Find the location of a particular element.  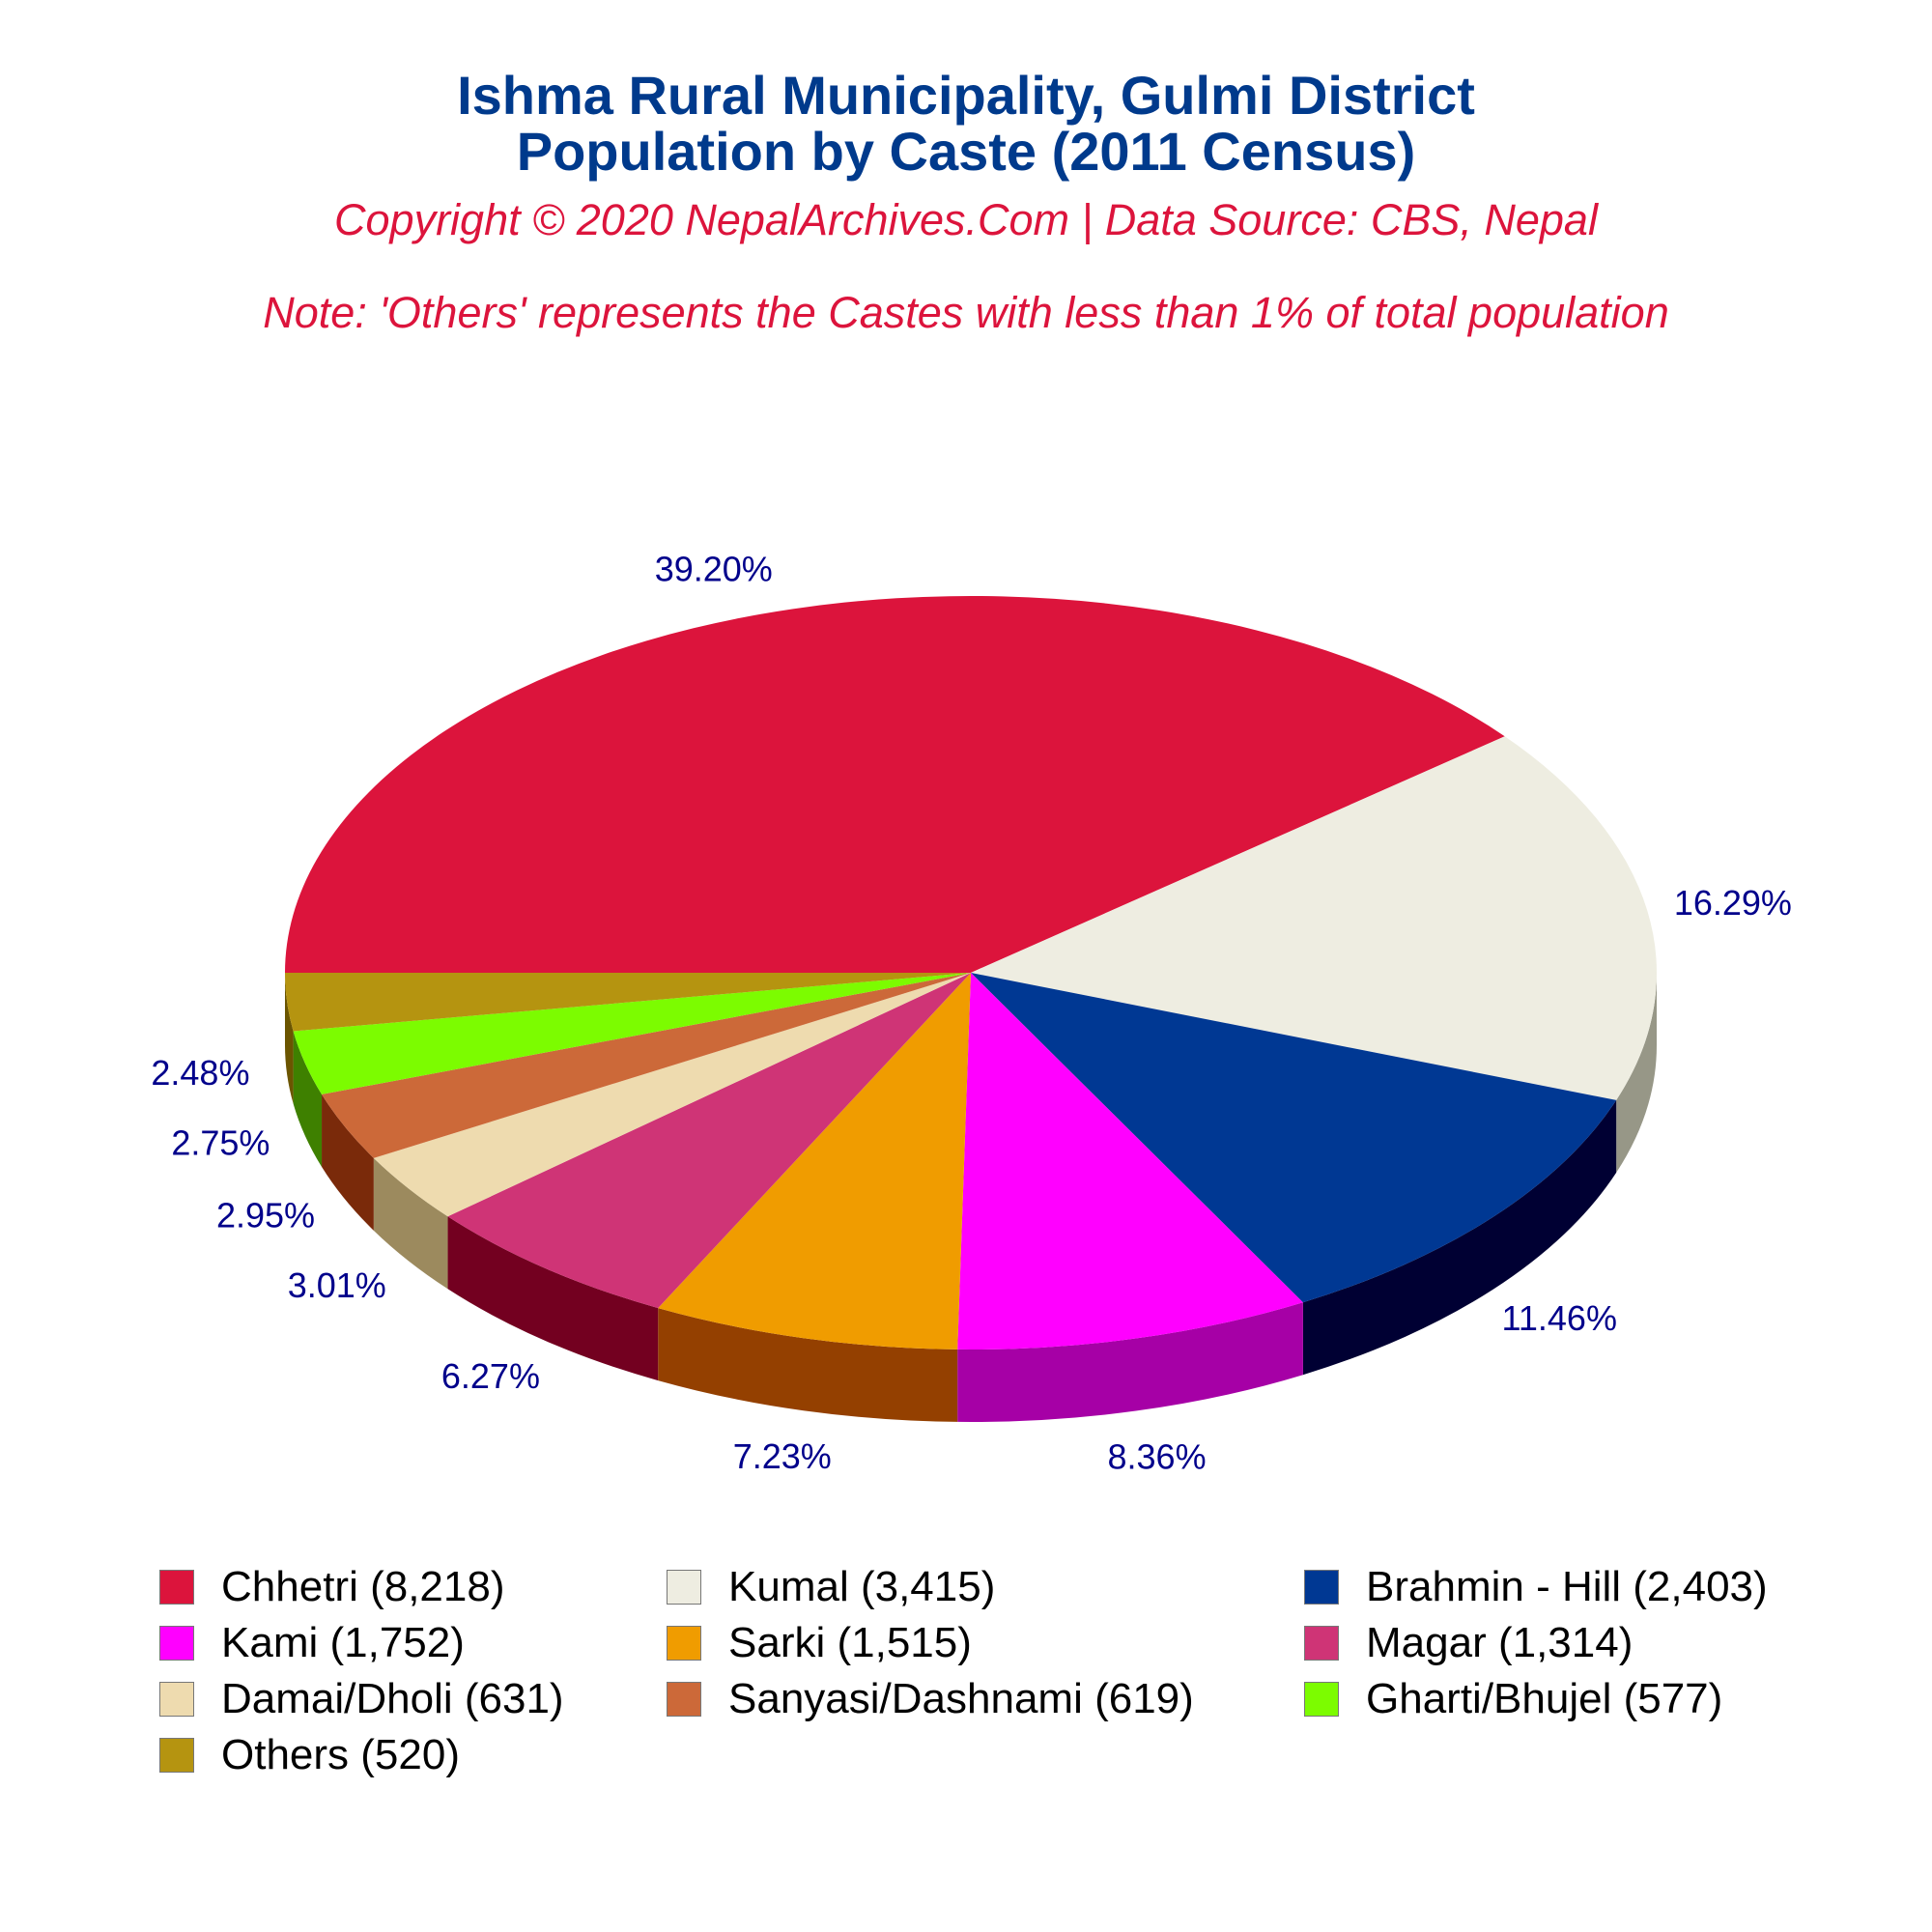

chart-title-line2: Population by Caste (2011 Census) is located at coordinates (966, 151).